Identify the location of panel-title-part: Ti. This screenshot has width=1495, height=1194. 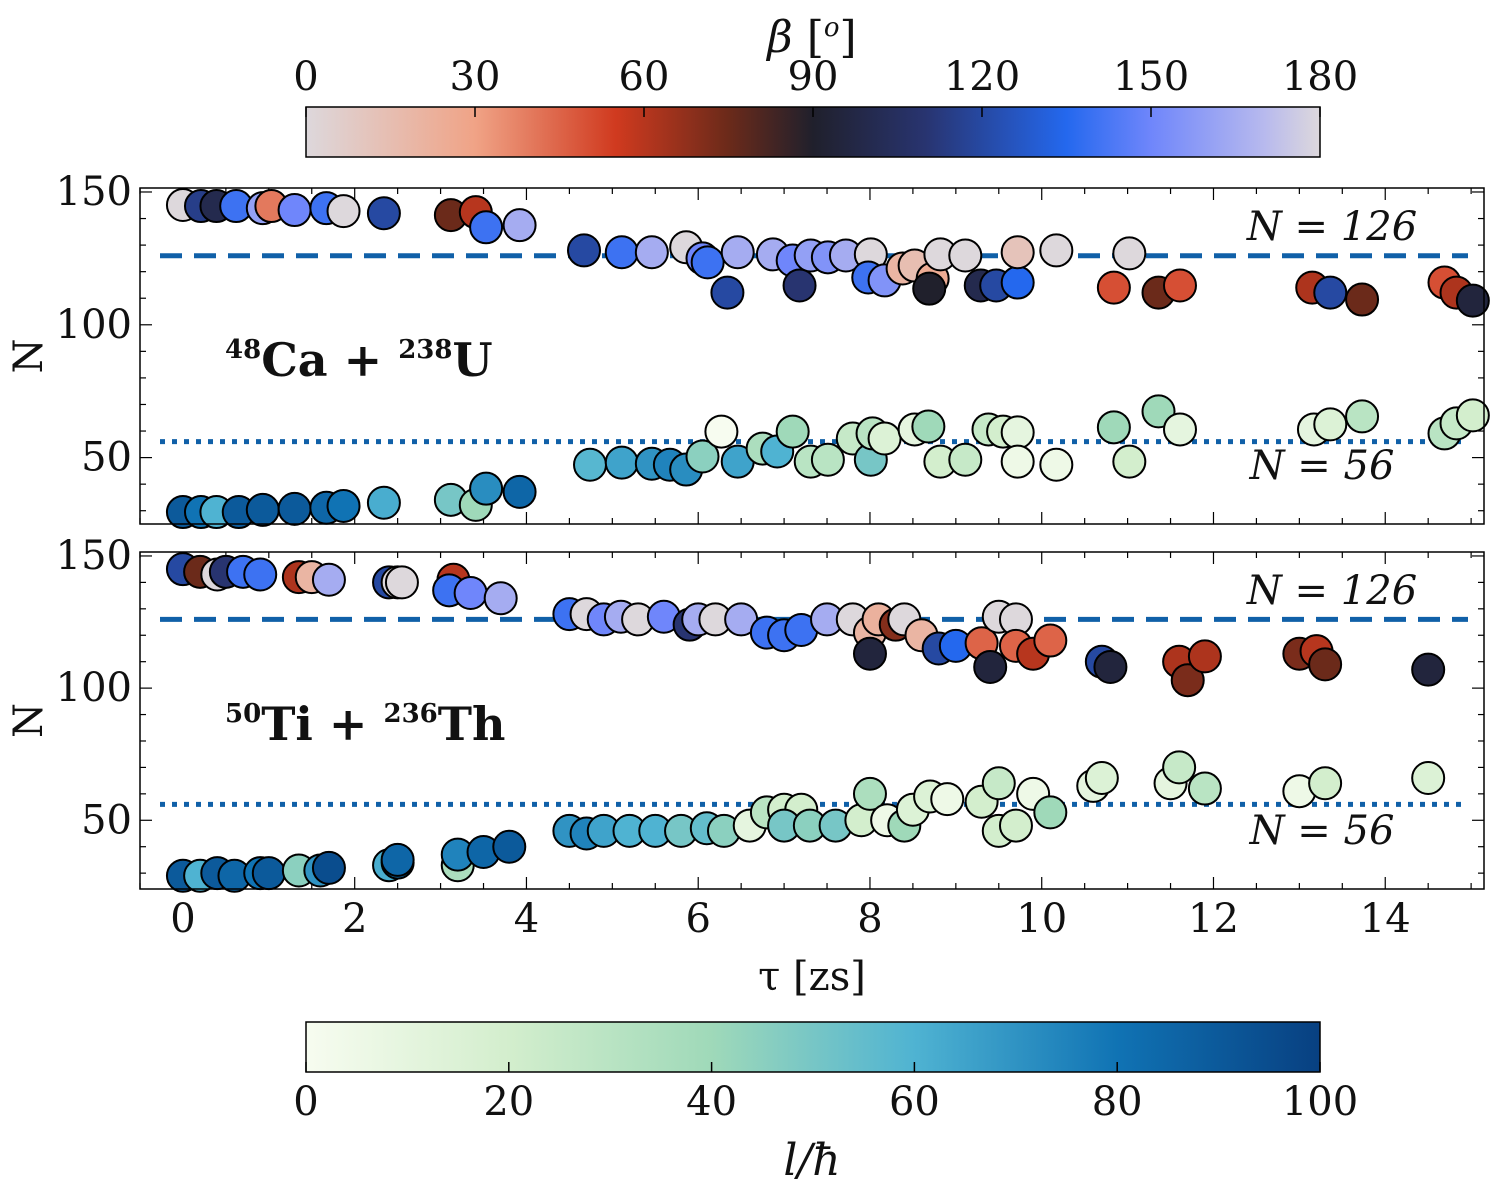
(287, 724).